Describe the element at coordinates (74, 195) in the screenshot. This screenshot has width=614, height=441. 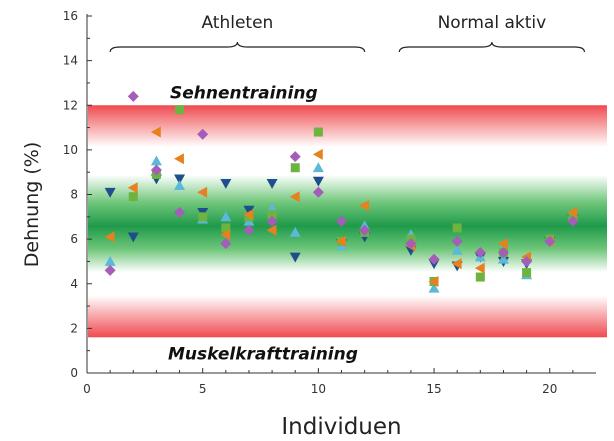
I see `y-tick-label: 8` at that location.